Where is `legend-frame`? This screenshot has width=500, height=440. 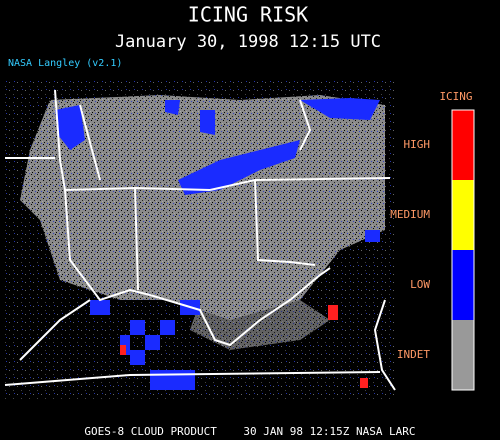
legend-frame is located at coordinates (463, 250).